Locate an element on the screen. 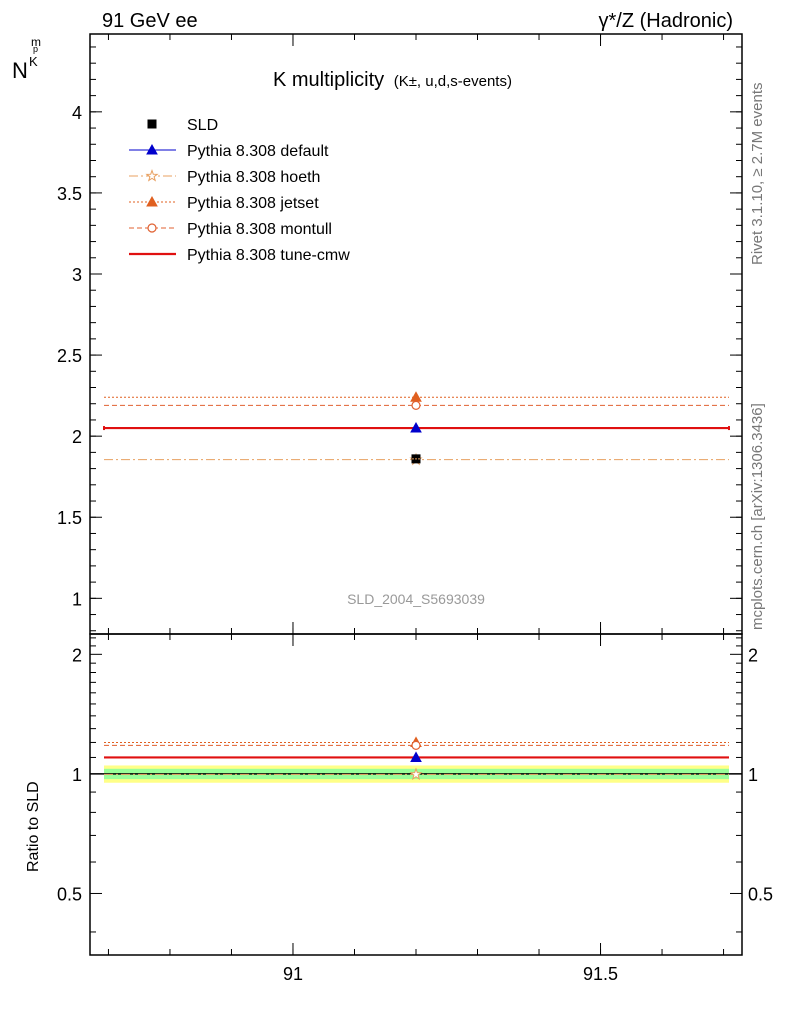  y-tick-label: 4 is located at coordinates (77, 113).